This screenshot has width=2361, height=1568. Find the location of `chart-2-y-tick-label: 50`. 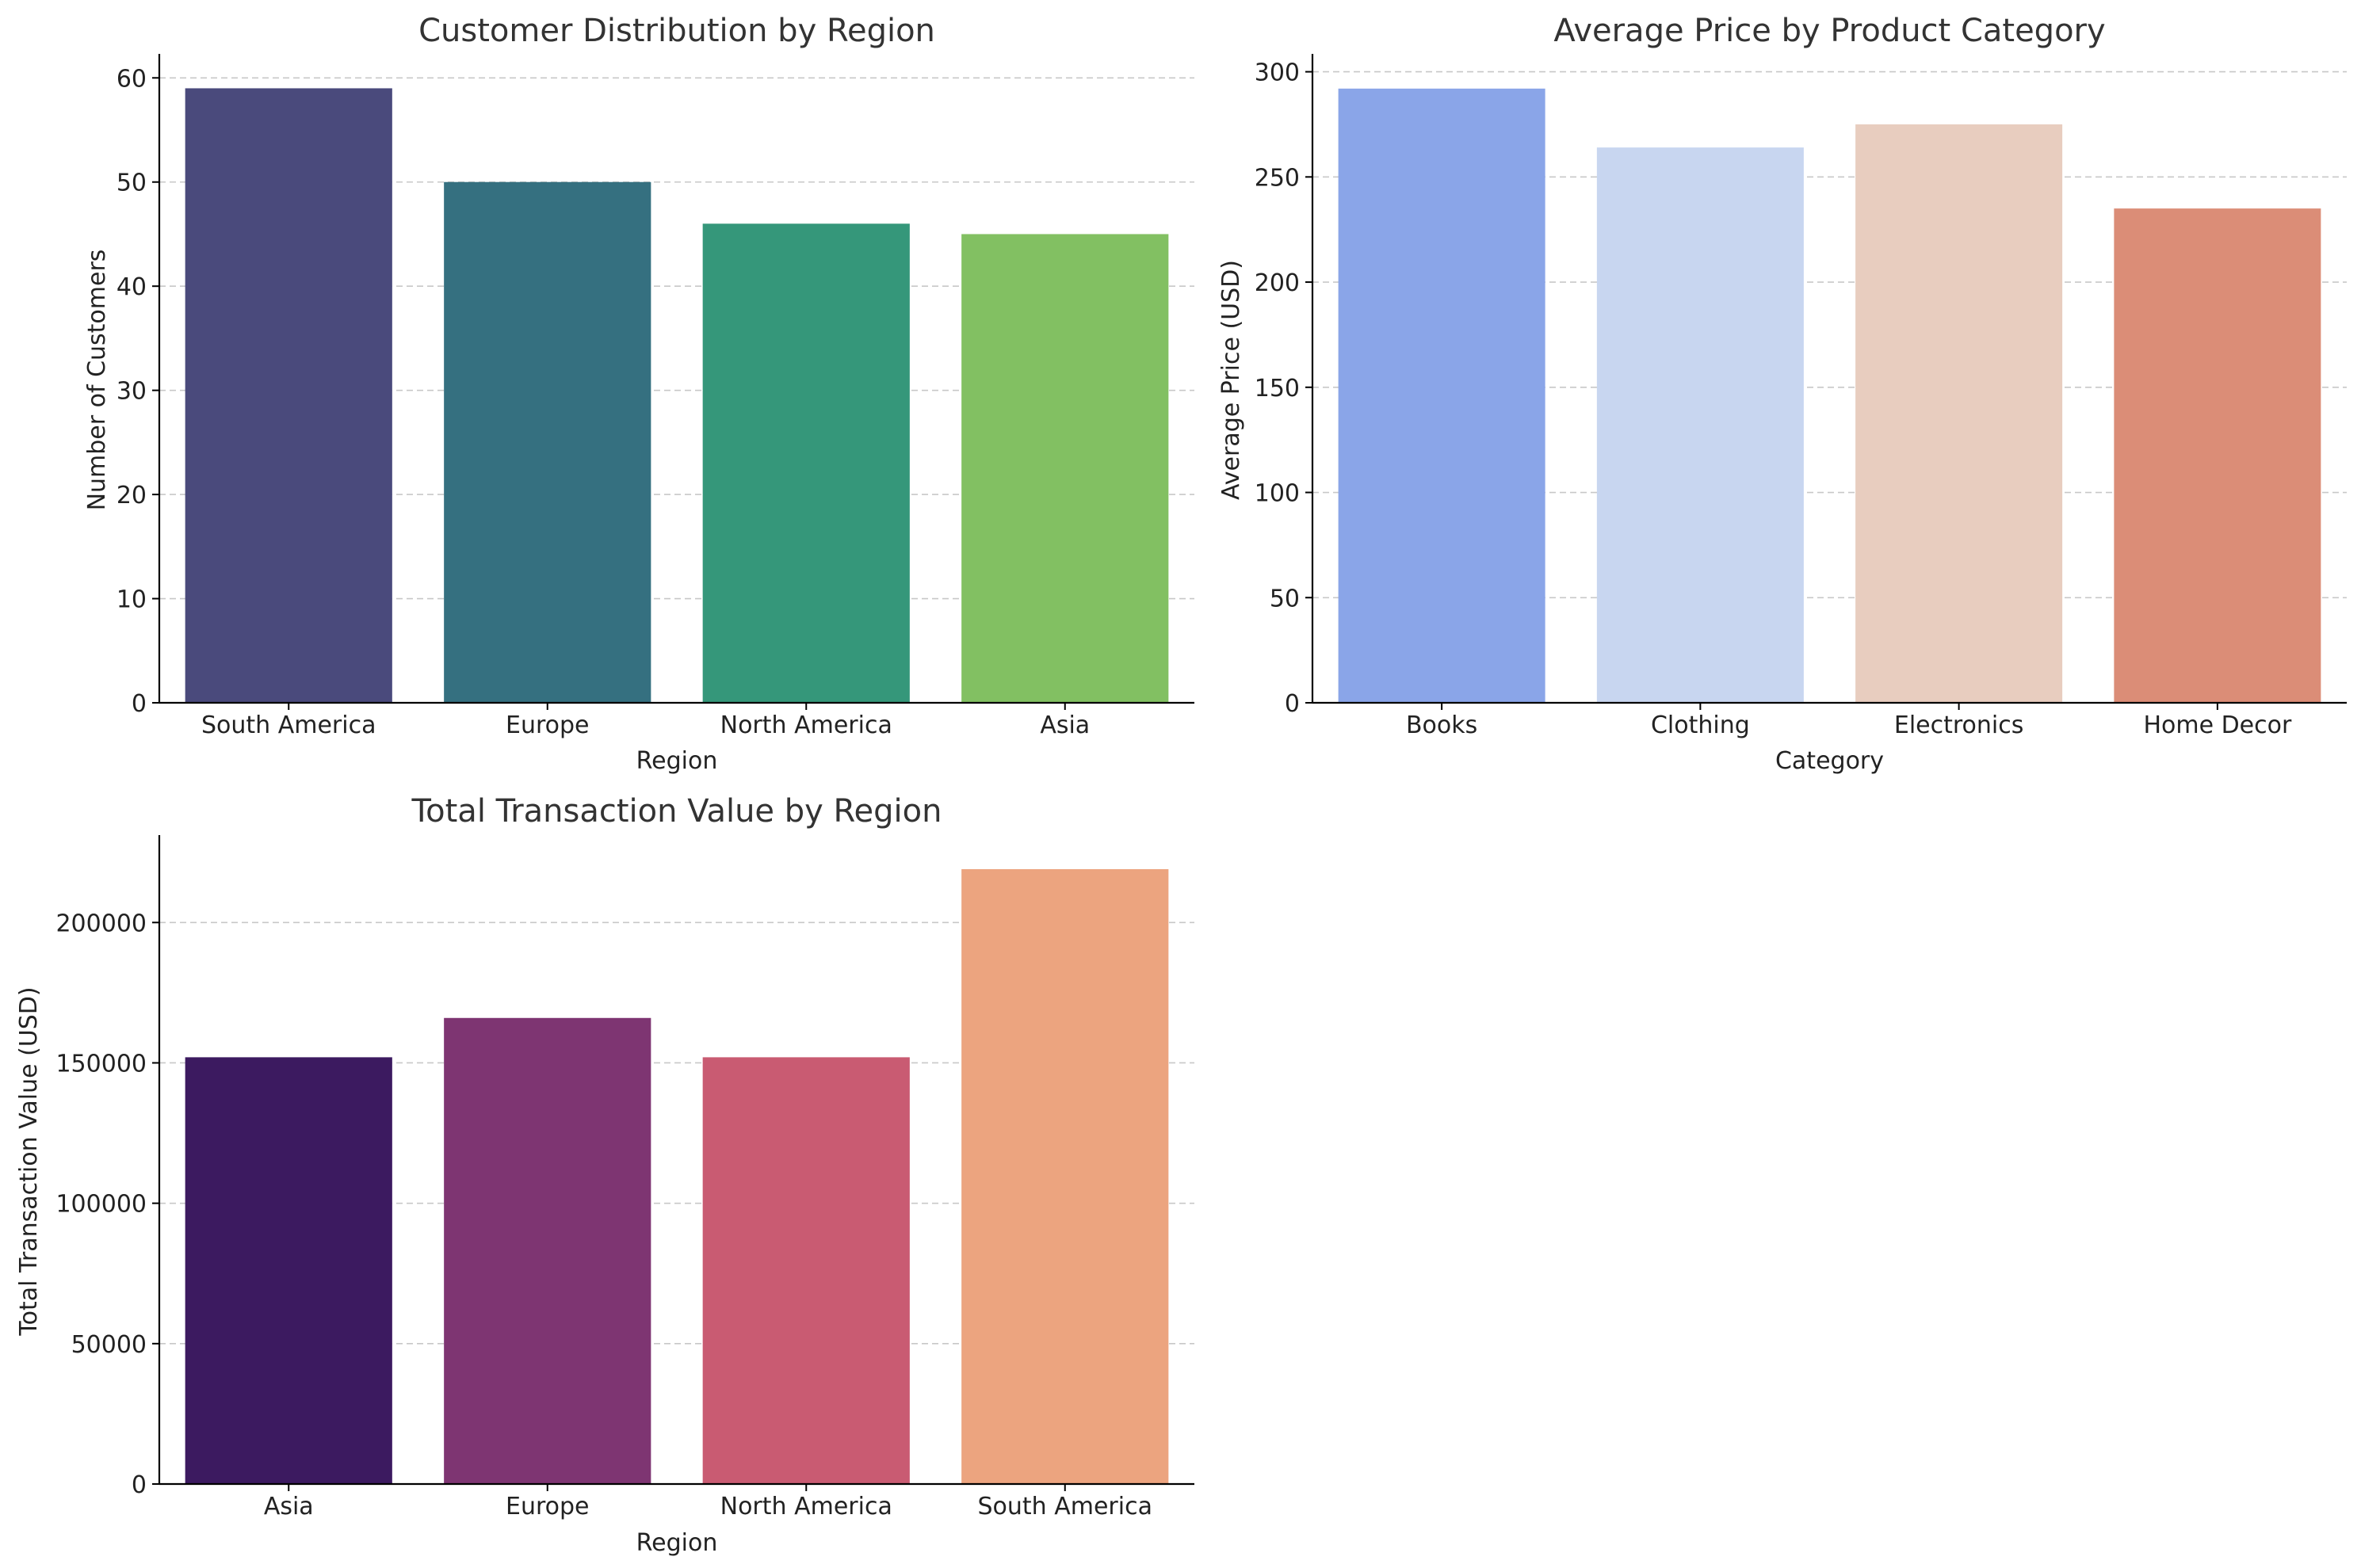

chart-2-y-tick-label: 50 is located at coordinates (1285, 598).